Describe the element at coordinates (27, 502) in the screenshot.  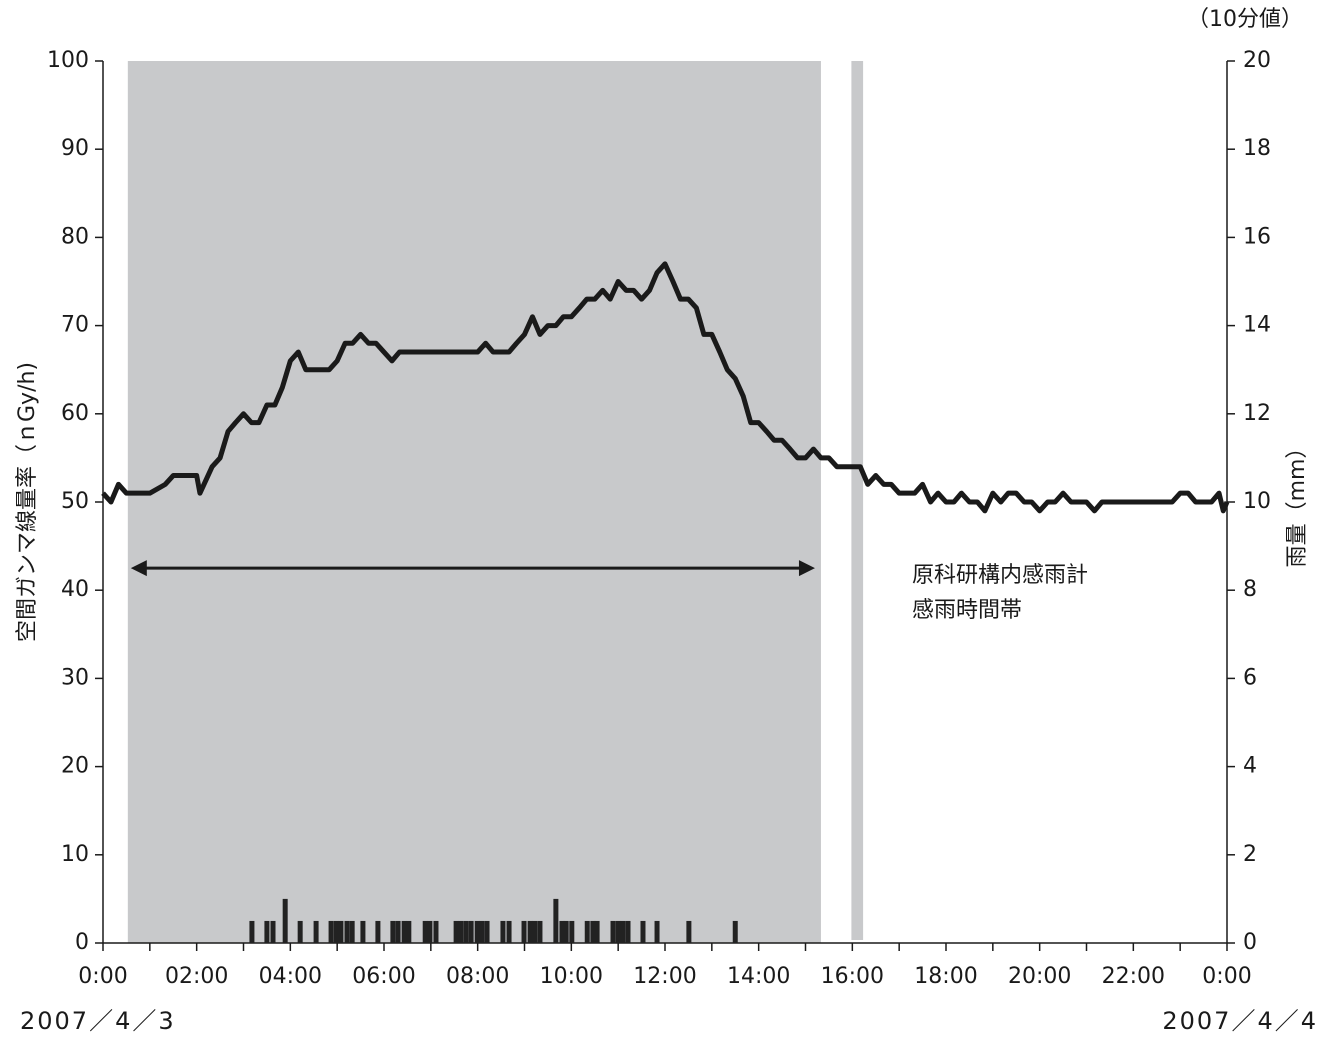
I see `y-axis-label: 空間ガンマ線量率（ｎGy/h)` at that location.